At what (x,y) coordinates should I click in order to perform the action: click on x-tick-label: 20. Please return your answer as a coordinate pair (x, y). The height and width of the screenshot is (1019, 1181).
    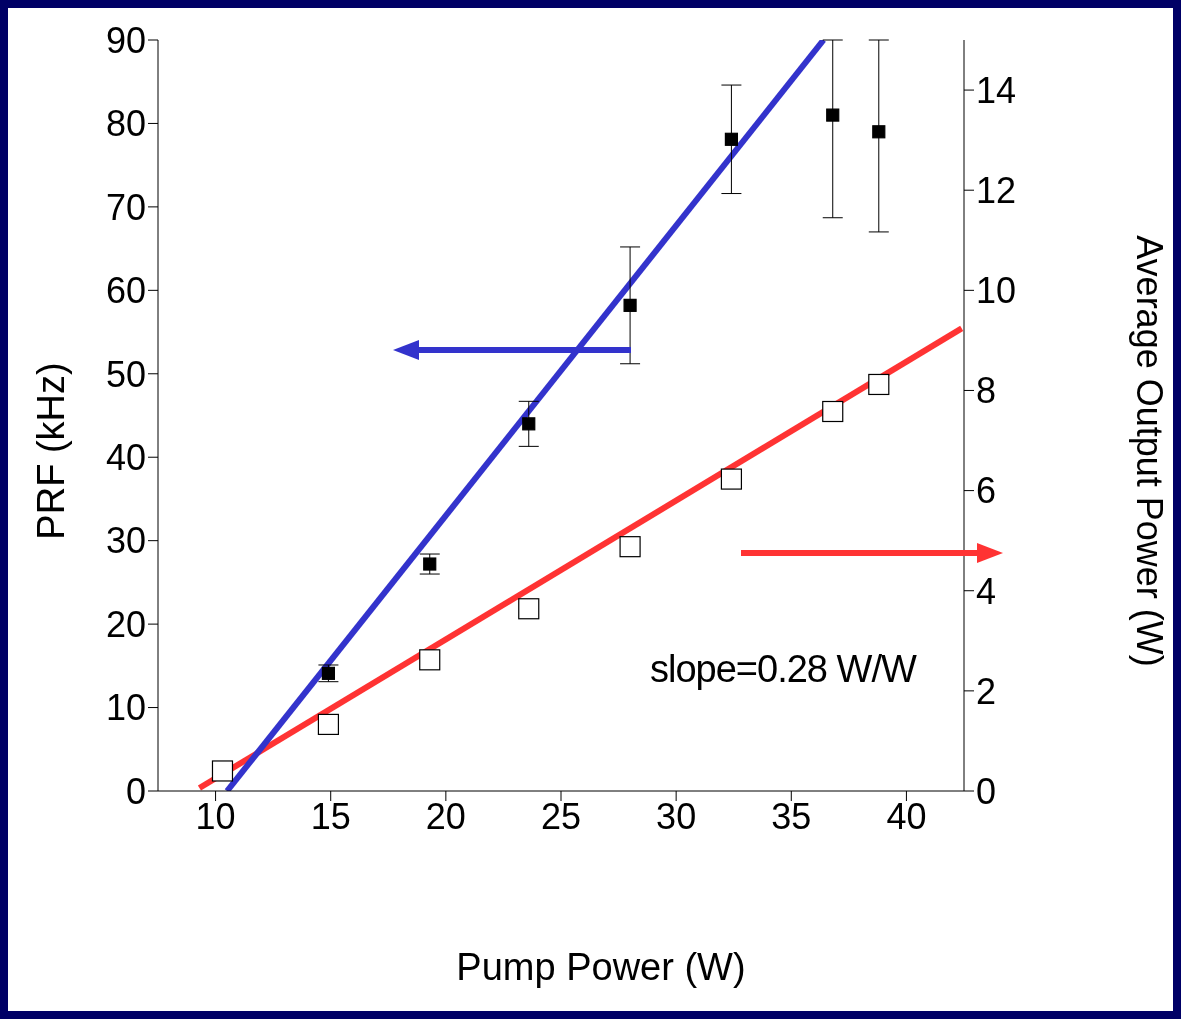
    Looking at the image, I should click on (445, 816).